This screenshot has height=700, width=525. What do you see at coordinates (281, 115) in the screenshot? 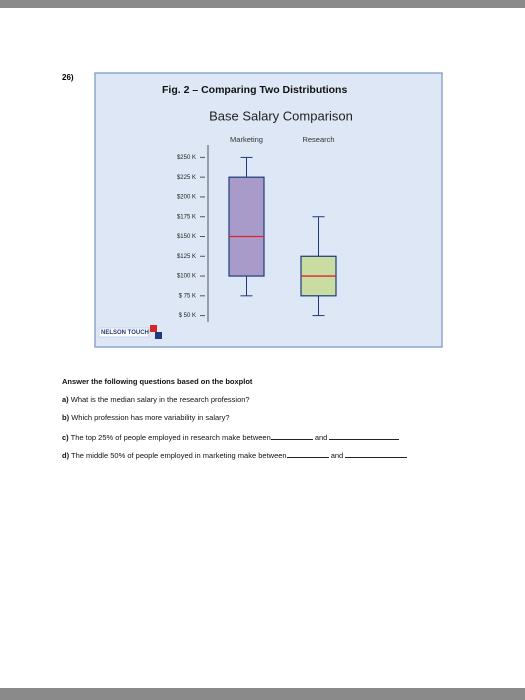
I see `chart-title: Base Salary Comparison` at bounding box center [281, 115].